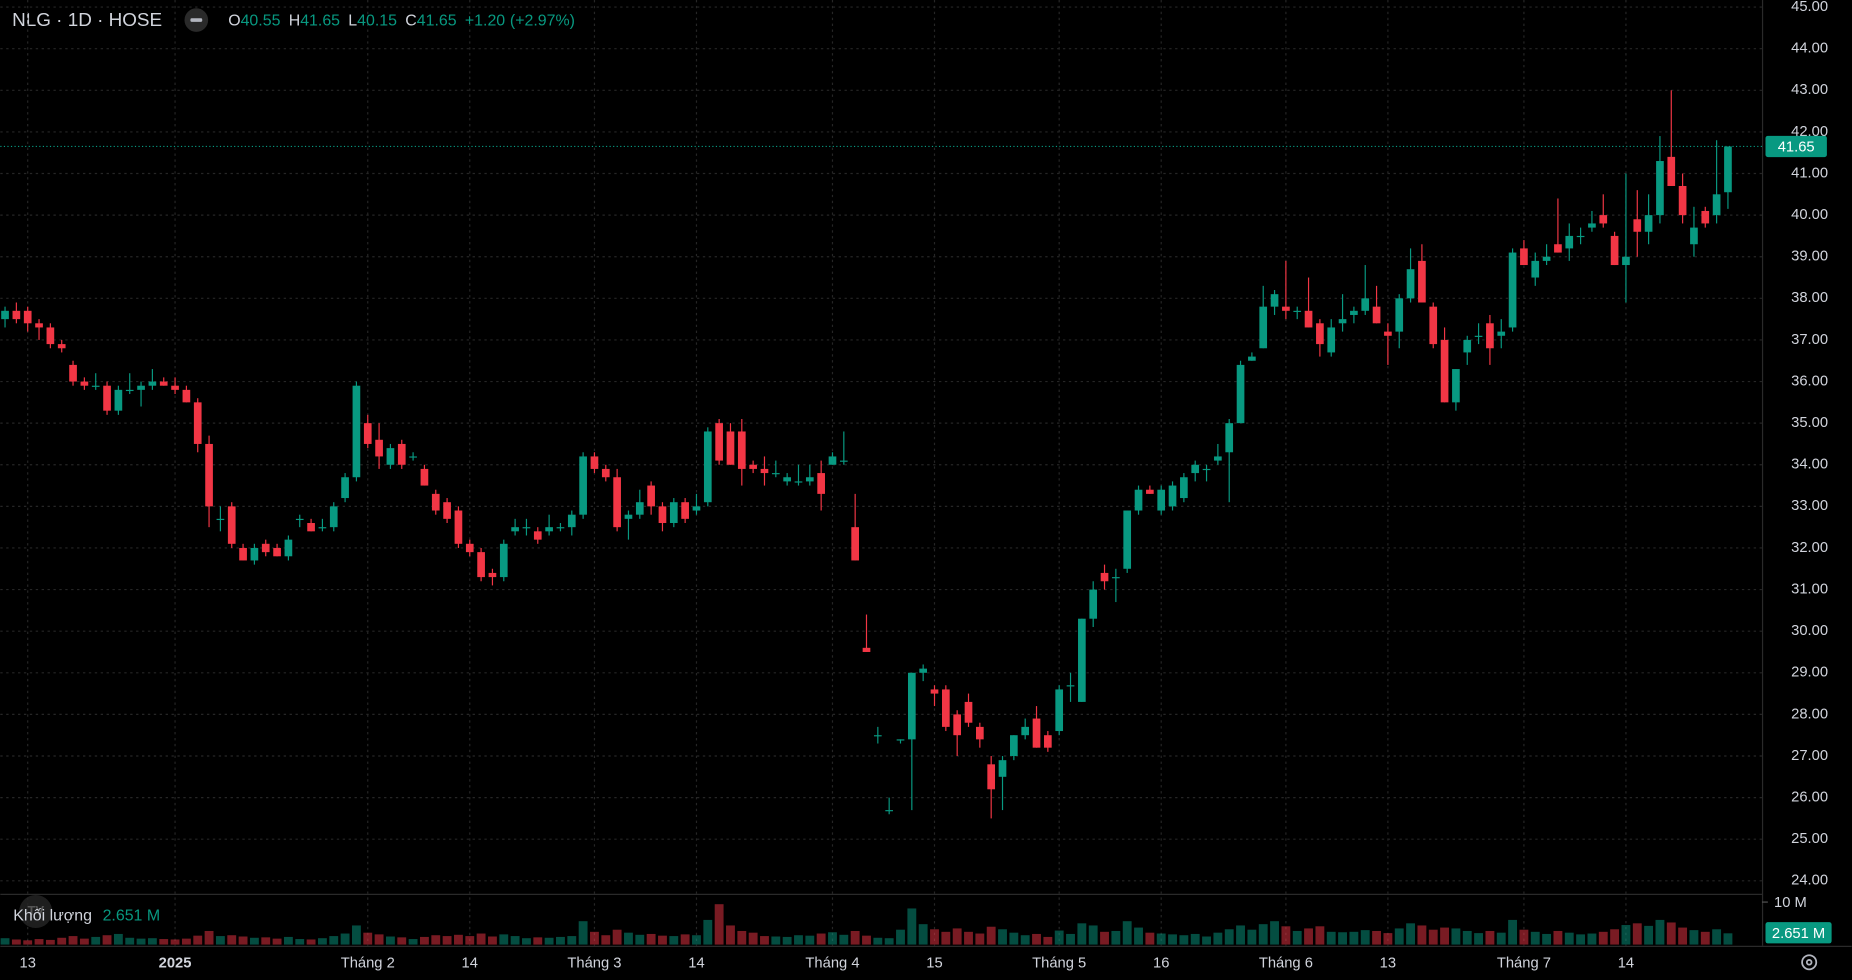 The height and width of the screenshot is (980, 1852). What do you see at coordinates (196, 20) in the screenshot?
I see `collapse-button` at bounding box center [196, 20].